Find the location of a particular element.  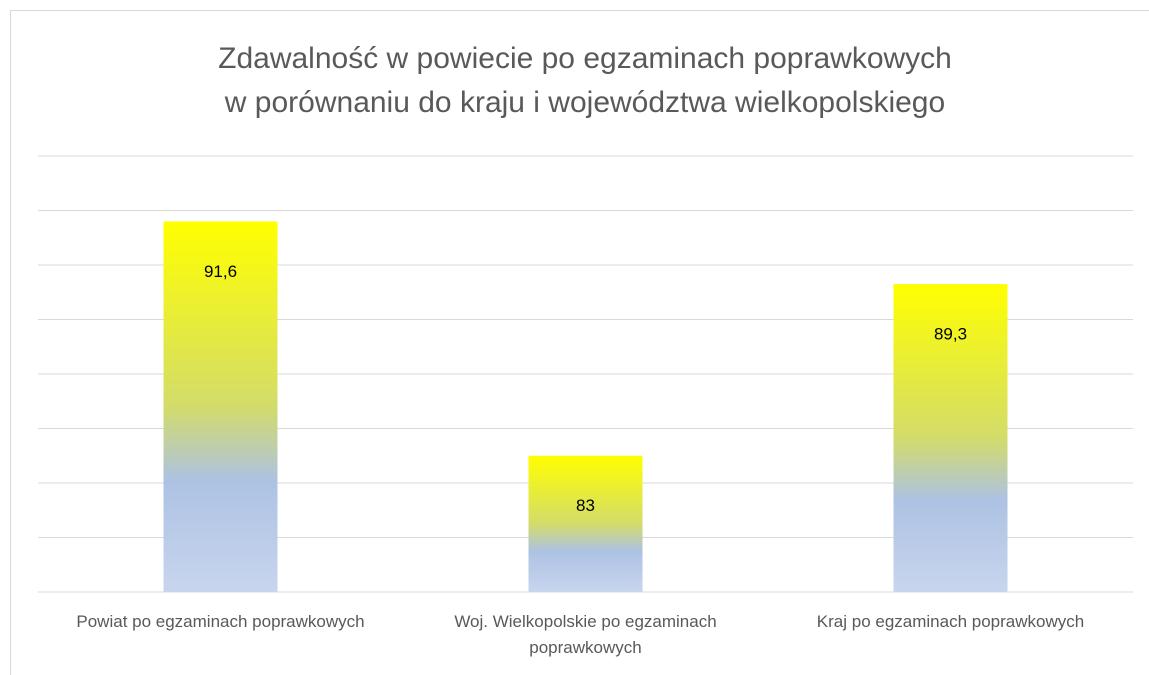

data-label: 83 is located at coordinates (585, 505).